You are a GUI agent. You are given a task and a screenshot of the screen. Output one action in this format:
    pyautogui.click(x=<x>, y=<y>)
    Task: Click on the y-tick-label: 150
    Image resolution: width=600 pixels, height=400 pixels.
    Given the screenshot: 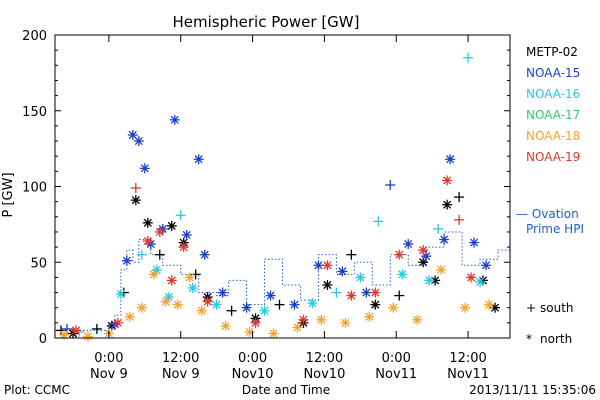 What is the action you would take?
    pyautogui.click(x=34, y=112)
    